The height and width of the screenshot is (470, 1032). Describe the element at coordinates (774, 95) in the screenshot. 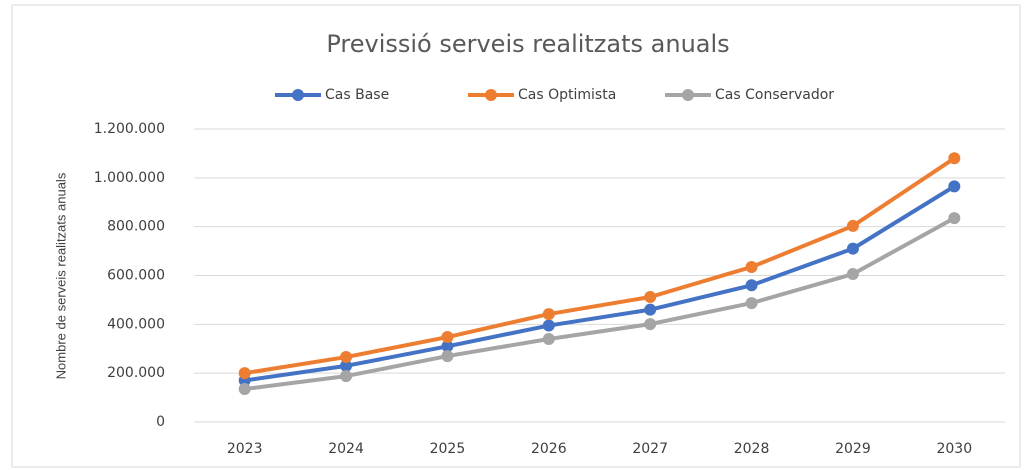

I see `legend-label: Cas Conservador` at that location.